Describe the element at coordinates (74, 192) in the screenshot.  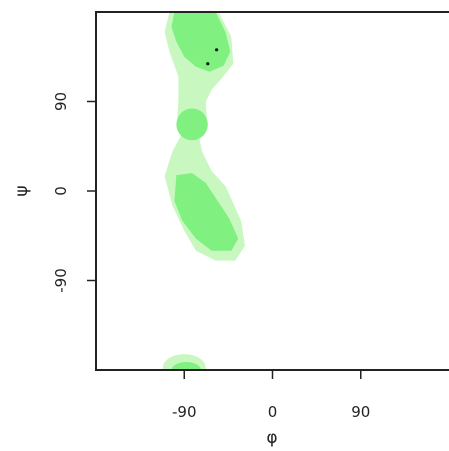
I see `y-axis-ticks: -90 0 90` at that location.